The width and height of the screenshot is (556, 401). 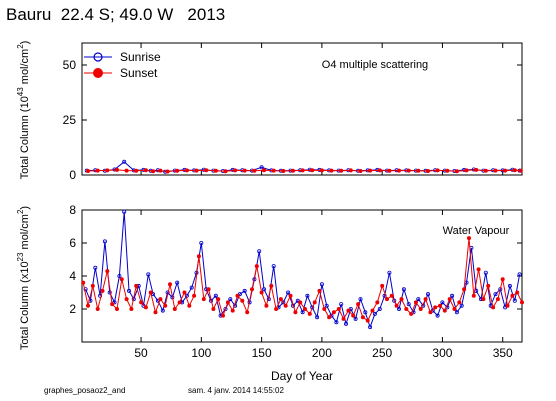 I want to click on page-title: Bauru 22.4 S; 49.0 W 2013, so click(x=116, y=14).